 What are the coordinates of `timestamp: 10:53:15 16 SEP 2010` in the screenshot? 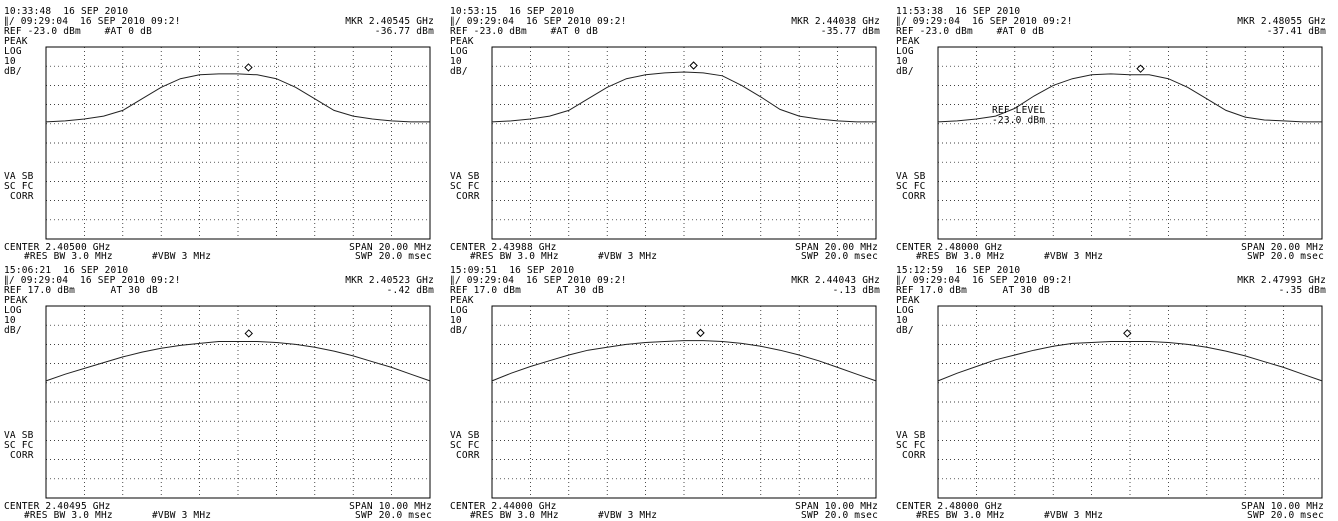 It's located at (512, 11).